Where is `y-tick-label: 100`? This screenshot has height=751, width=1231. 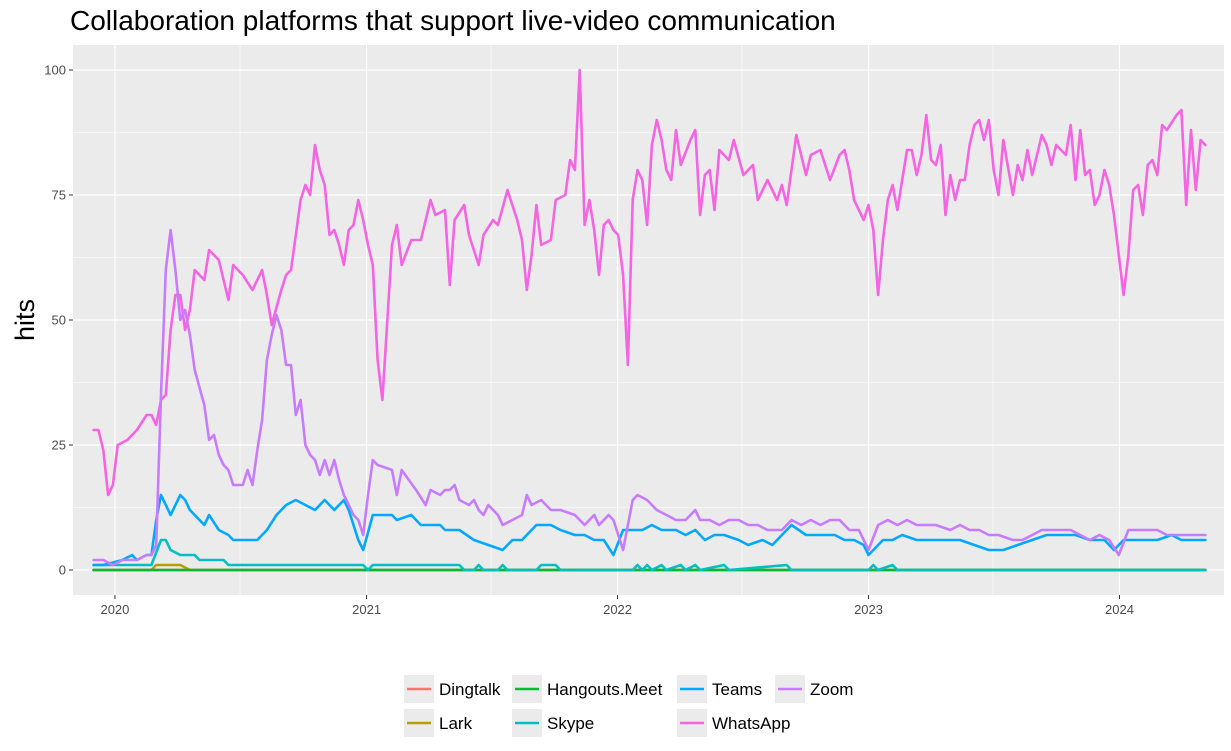 y-tick-label: 100 is located at coordinates (55, 70).